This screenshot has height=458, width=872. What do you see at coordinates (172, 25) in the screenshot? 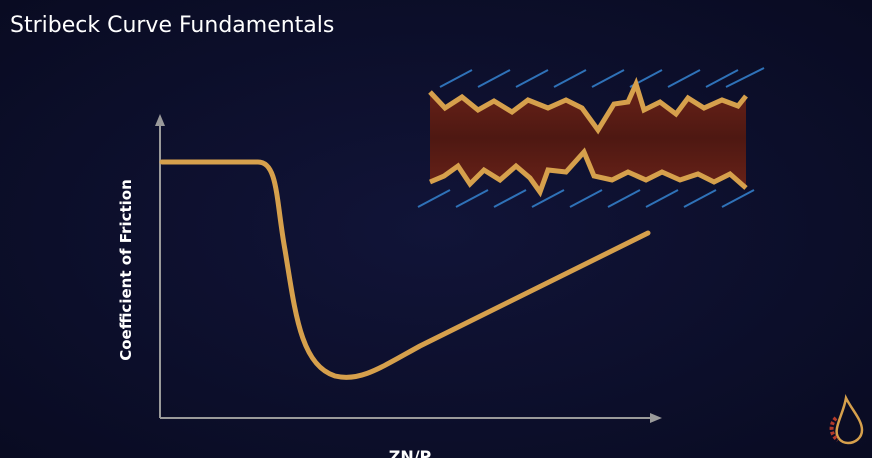
I see `slide-title: Stribeck Curve Fundamentals` at bounding box center [172, 25].